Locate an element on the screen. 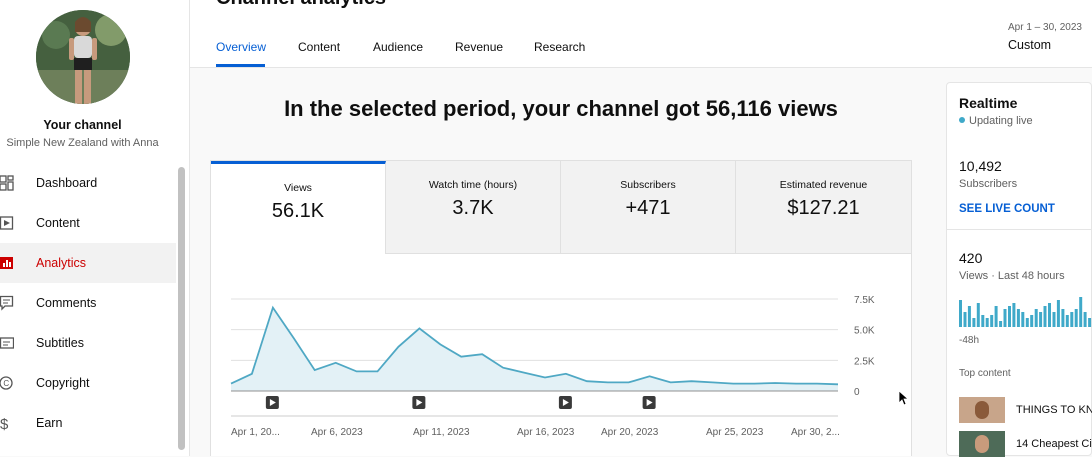 This screenshot has width=1092, height=457. metric-label: Estimated revenue is located at coordinates (823, 185).